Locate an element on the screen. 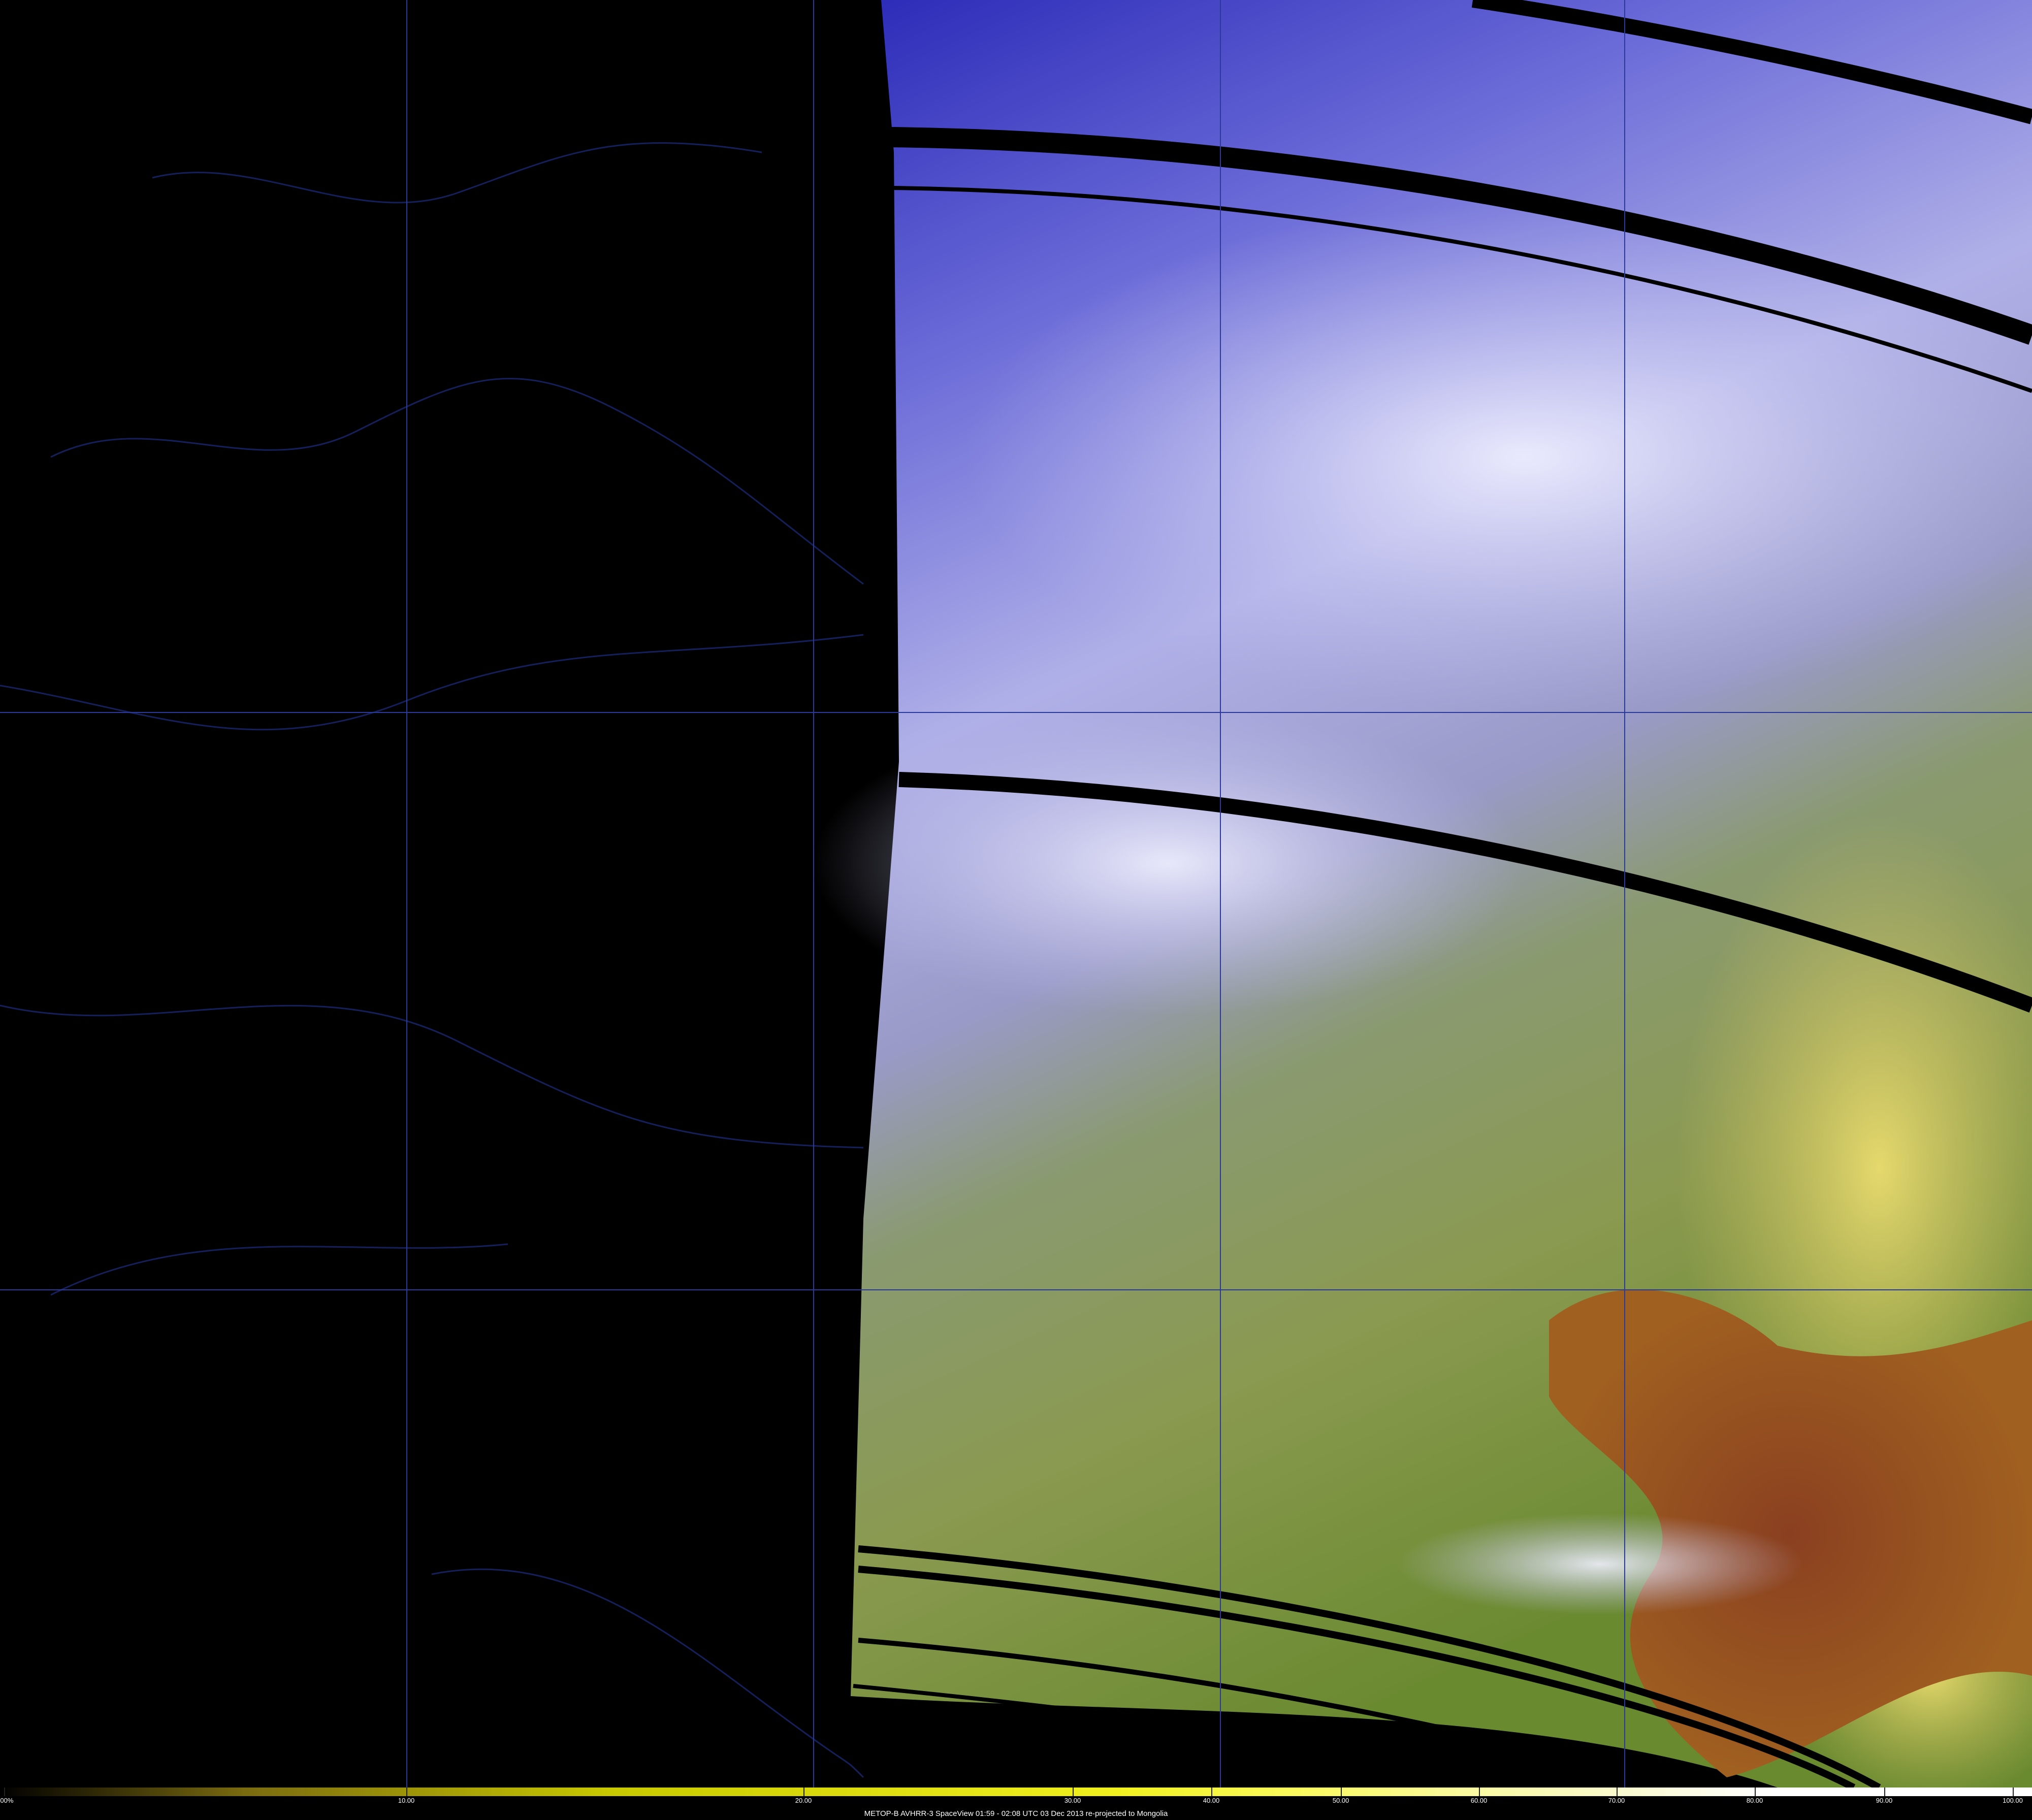  colorbar-tick-label: 90.00 is located at coordinates (1884, 1801).